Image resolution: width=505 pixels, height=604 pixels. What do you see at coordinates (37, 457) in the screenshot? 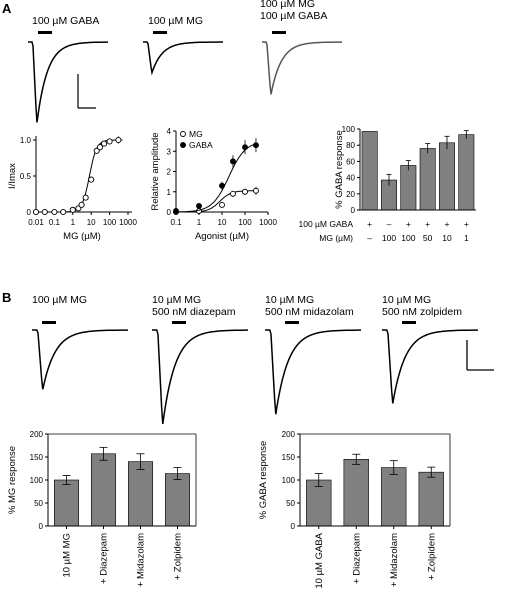
I see `bar-b1-y-tick-label: 150` at bounding box center [37, 457].